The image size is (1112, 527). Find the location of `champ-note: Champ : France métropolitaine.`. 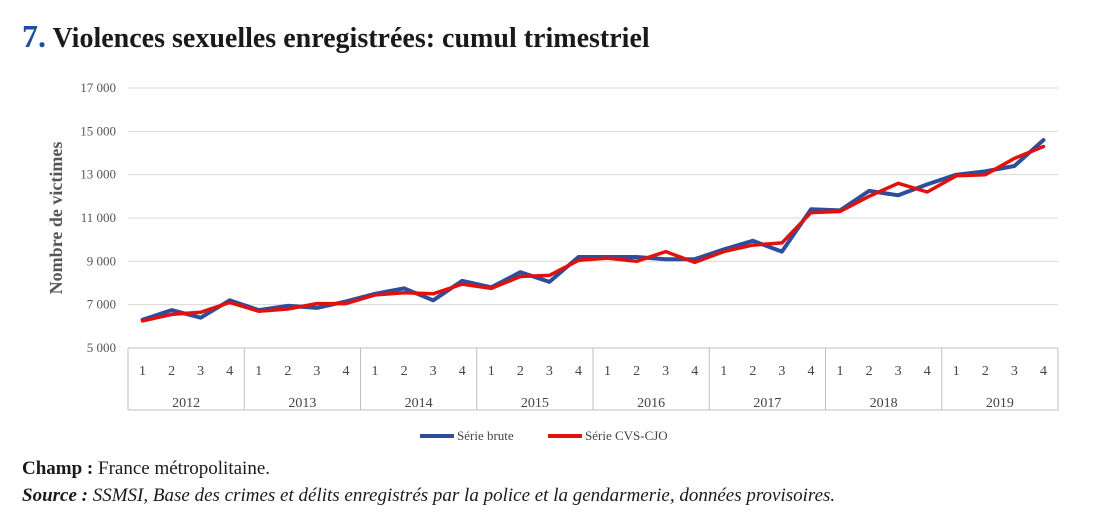

champ-note: Champ : France métropolitaine. is located at coordinates (146, 469).